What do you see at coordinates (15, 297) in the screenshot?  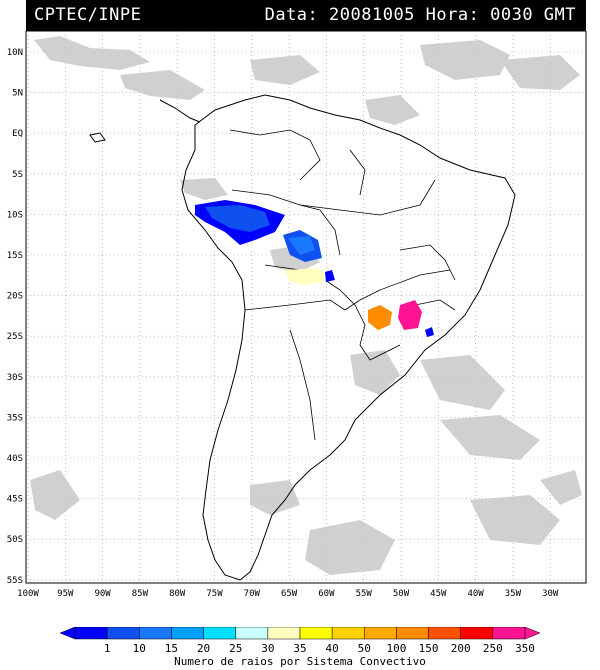 I see `lat-label: 20S` at bounding box center [15, 297].